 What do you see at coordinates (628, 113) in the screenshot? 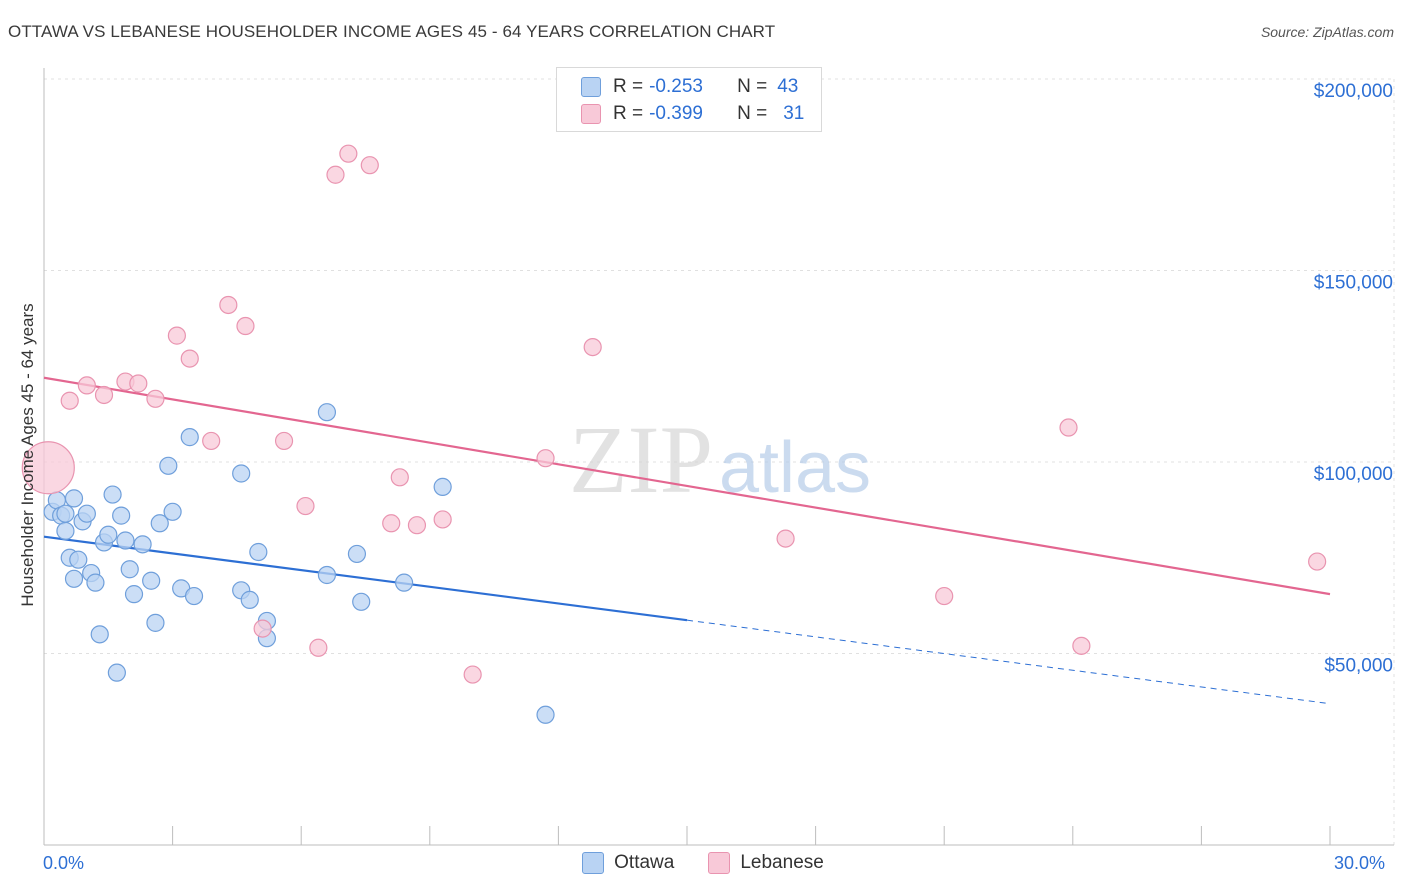
I see `lebanese-r-label: R =` at bounding box center [628, 113].